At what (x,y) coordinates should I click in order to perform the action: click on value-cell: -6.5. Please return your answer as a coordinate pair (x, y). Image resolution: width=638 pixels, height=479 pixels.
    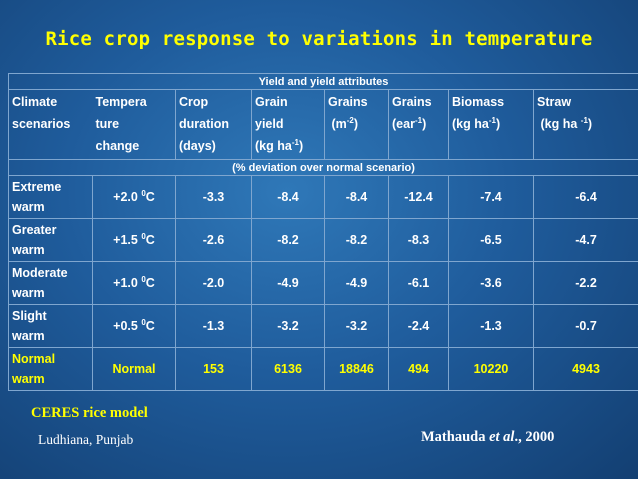
    Looking at the image, I should click on (491, 240).